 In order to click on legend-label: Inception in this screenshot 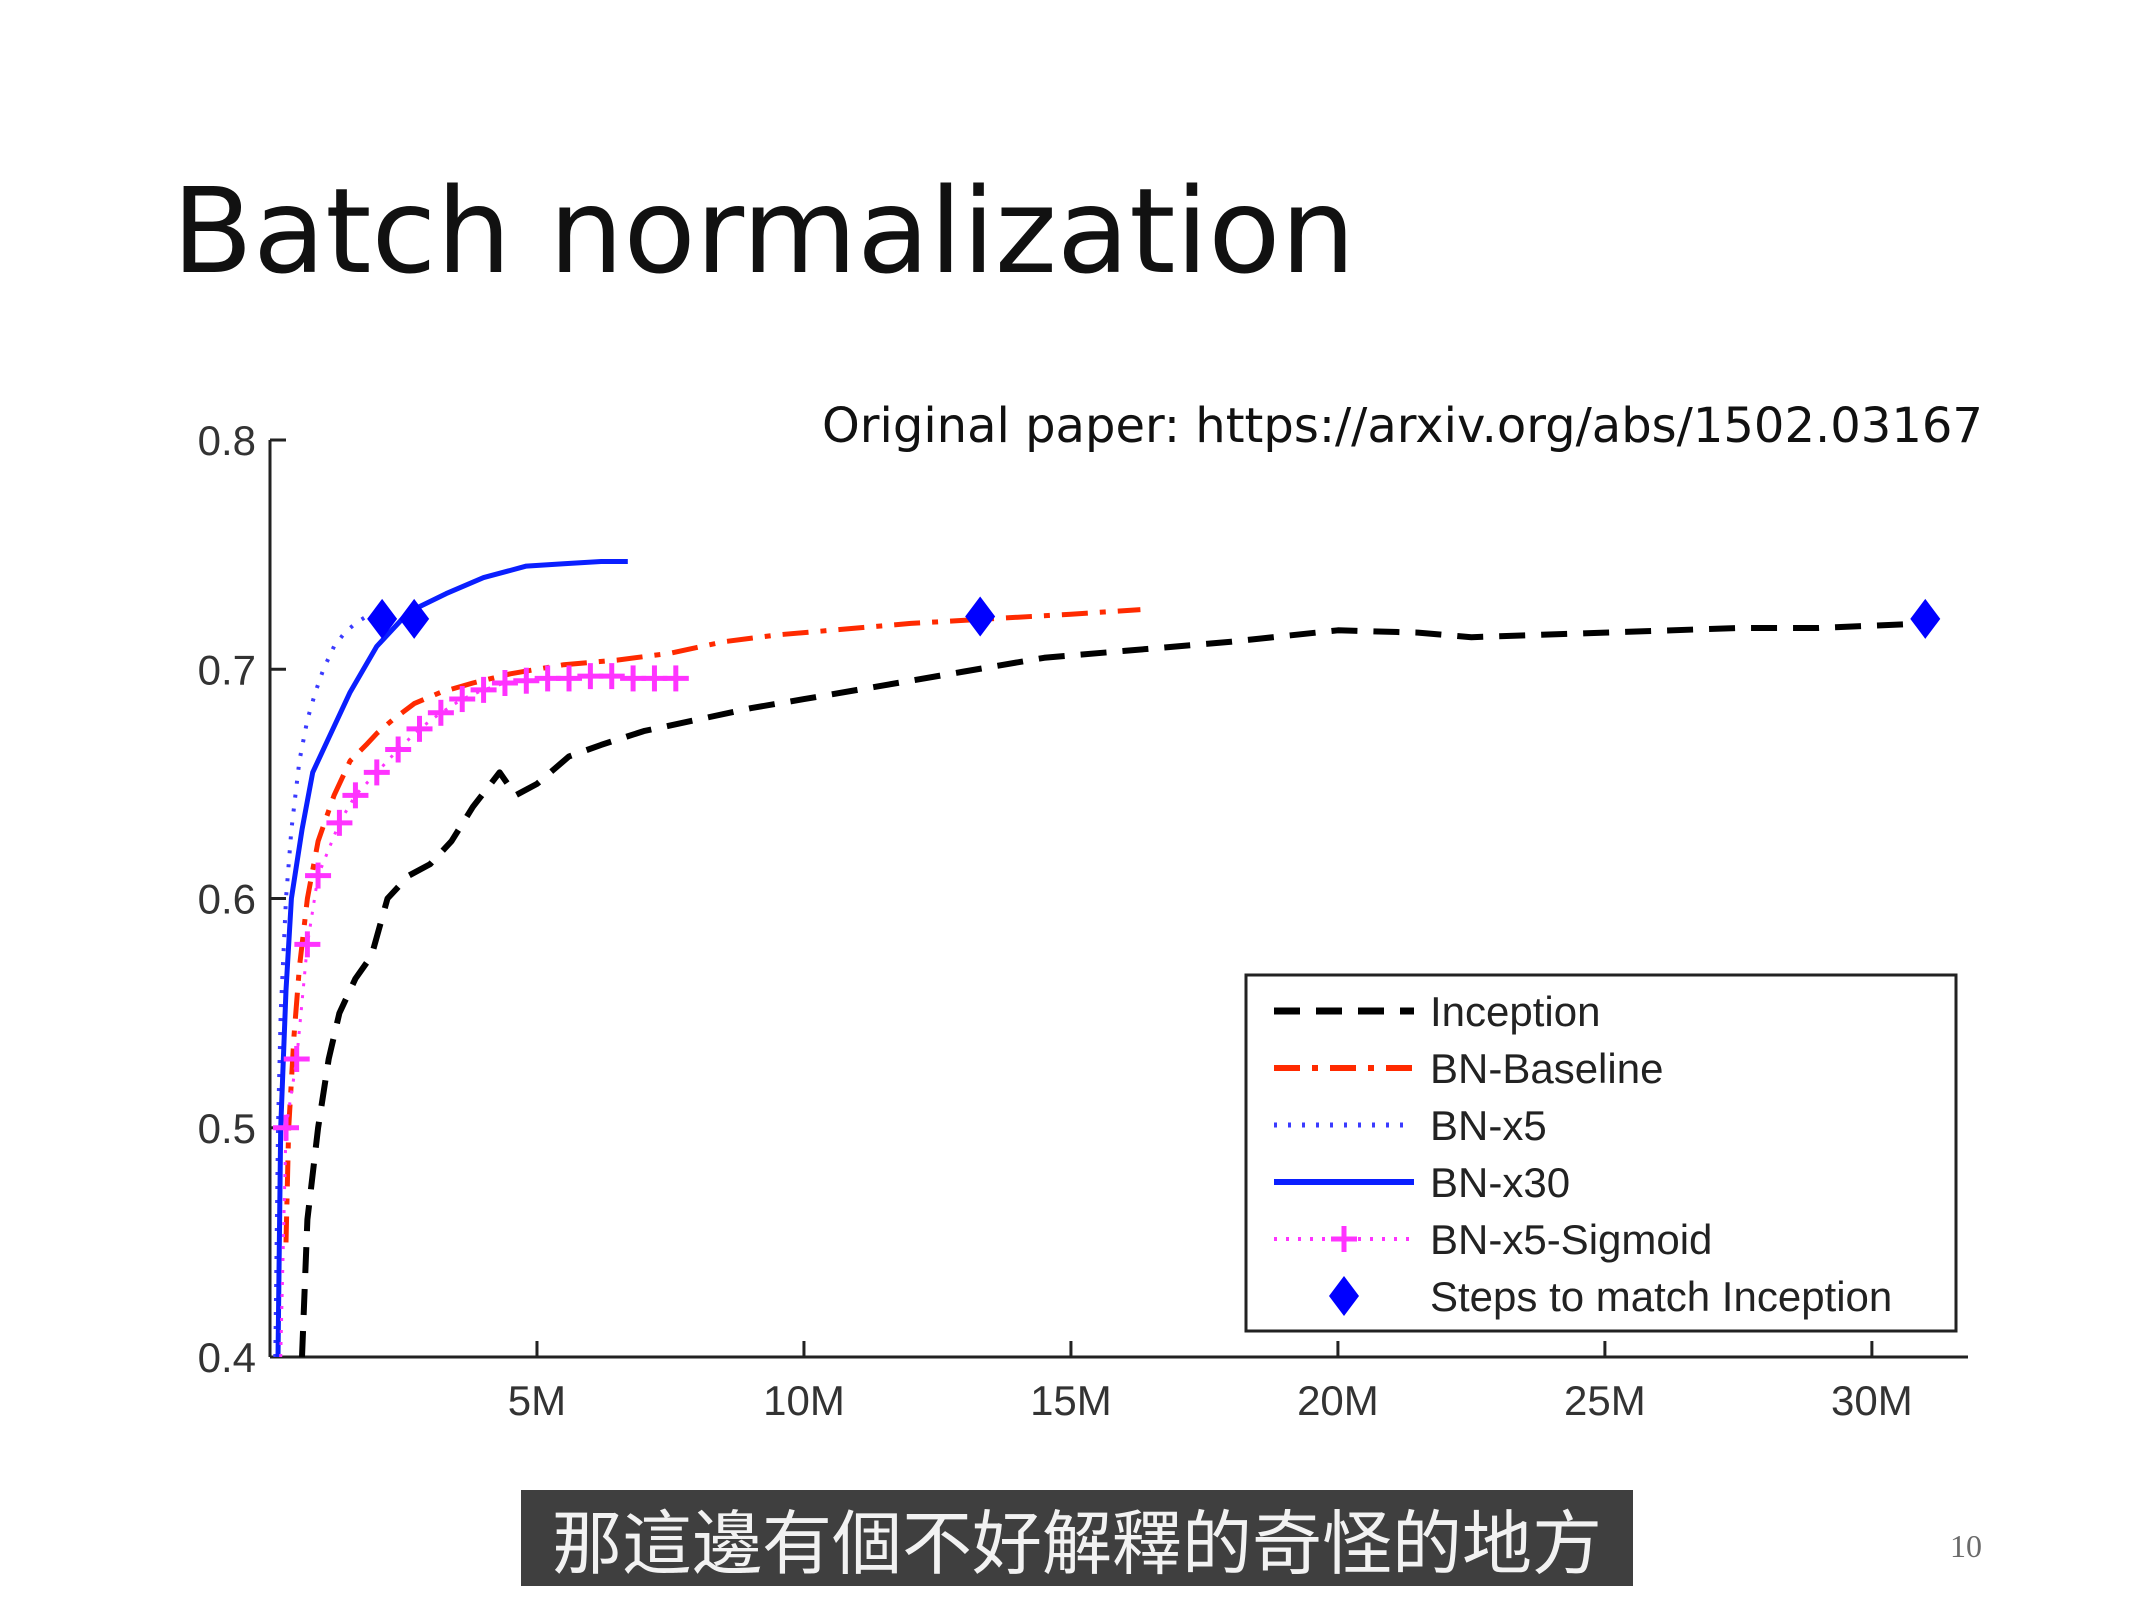, I will do `click(1515, 1011)`.